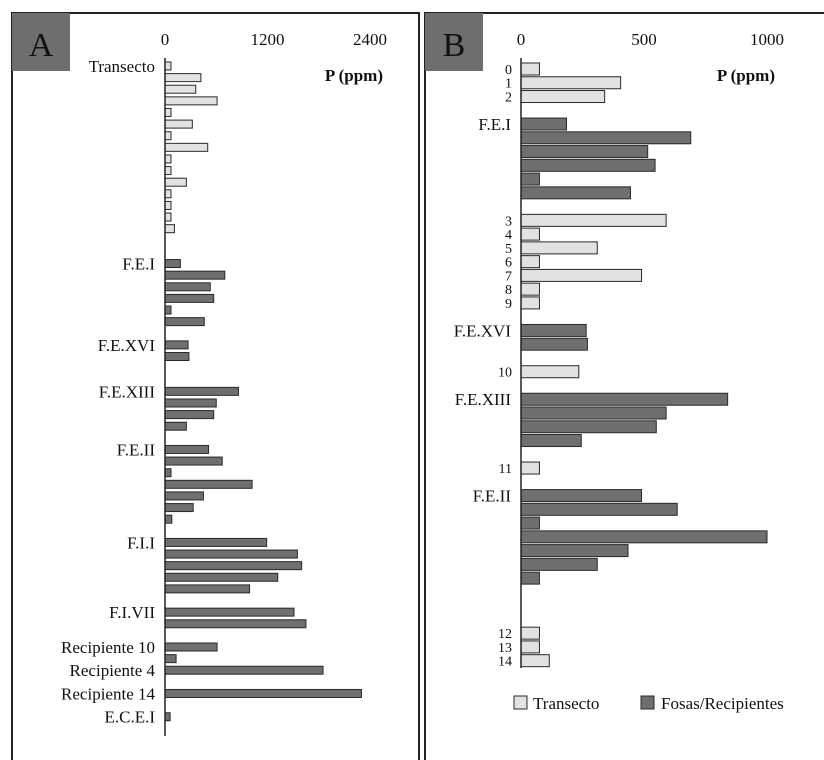 The height and width of the screenshot is (760, 824). Describe the element at coordinates (508, 84) in the screenshot. I see `panel-b-row-label: 1` at that location.